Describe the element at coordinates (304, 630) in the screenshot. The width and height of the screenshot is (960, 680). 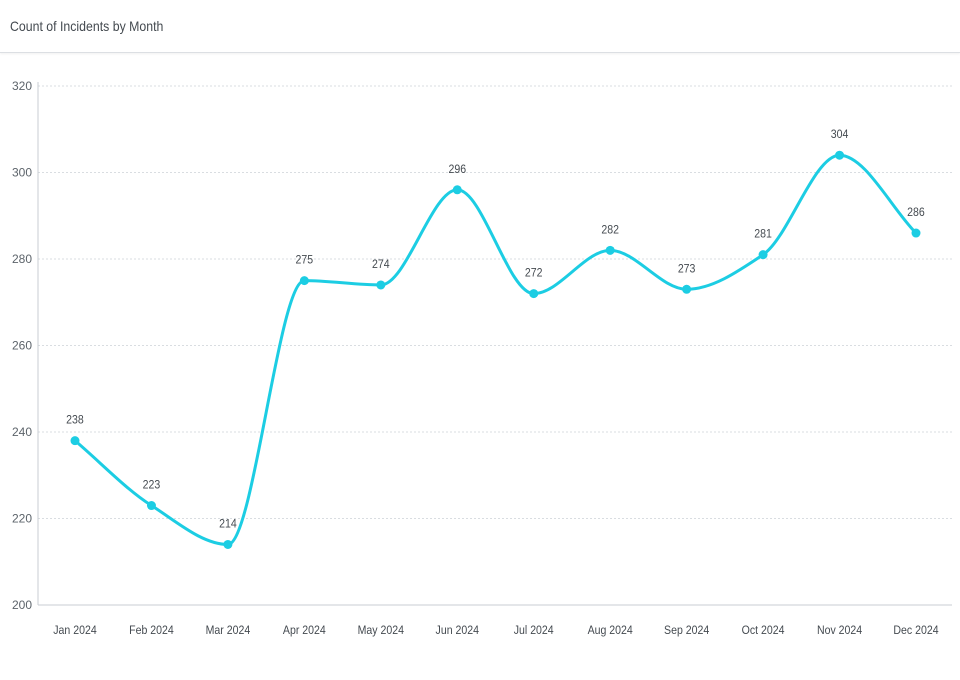
I see `x-tick-label: Apr 2024` at that location.